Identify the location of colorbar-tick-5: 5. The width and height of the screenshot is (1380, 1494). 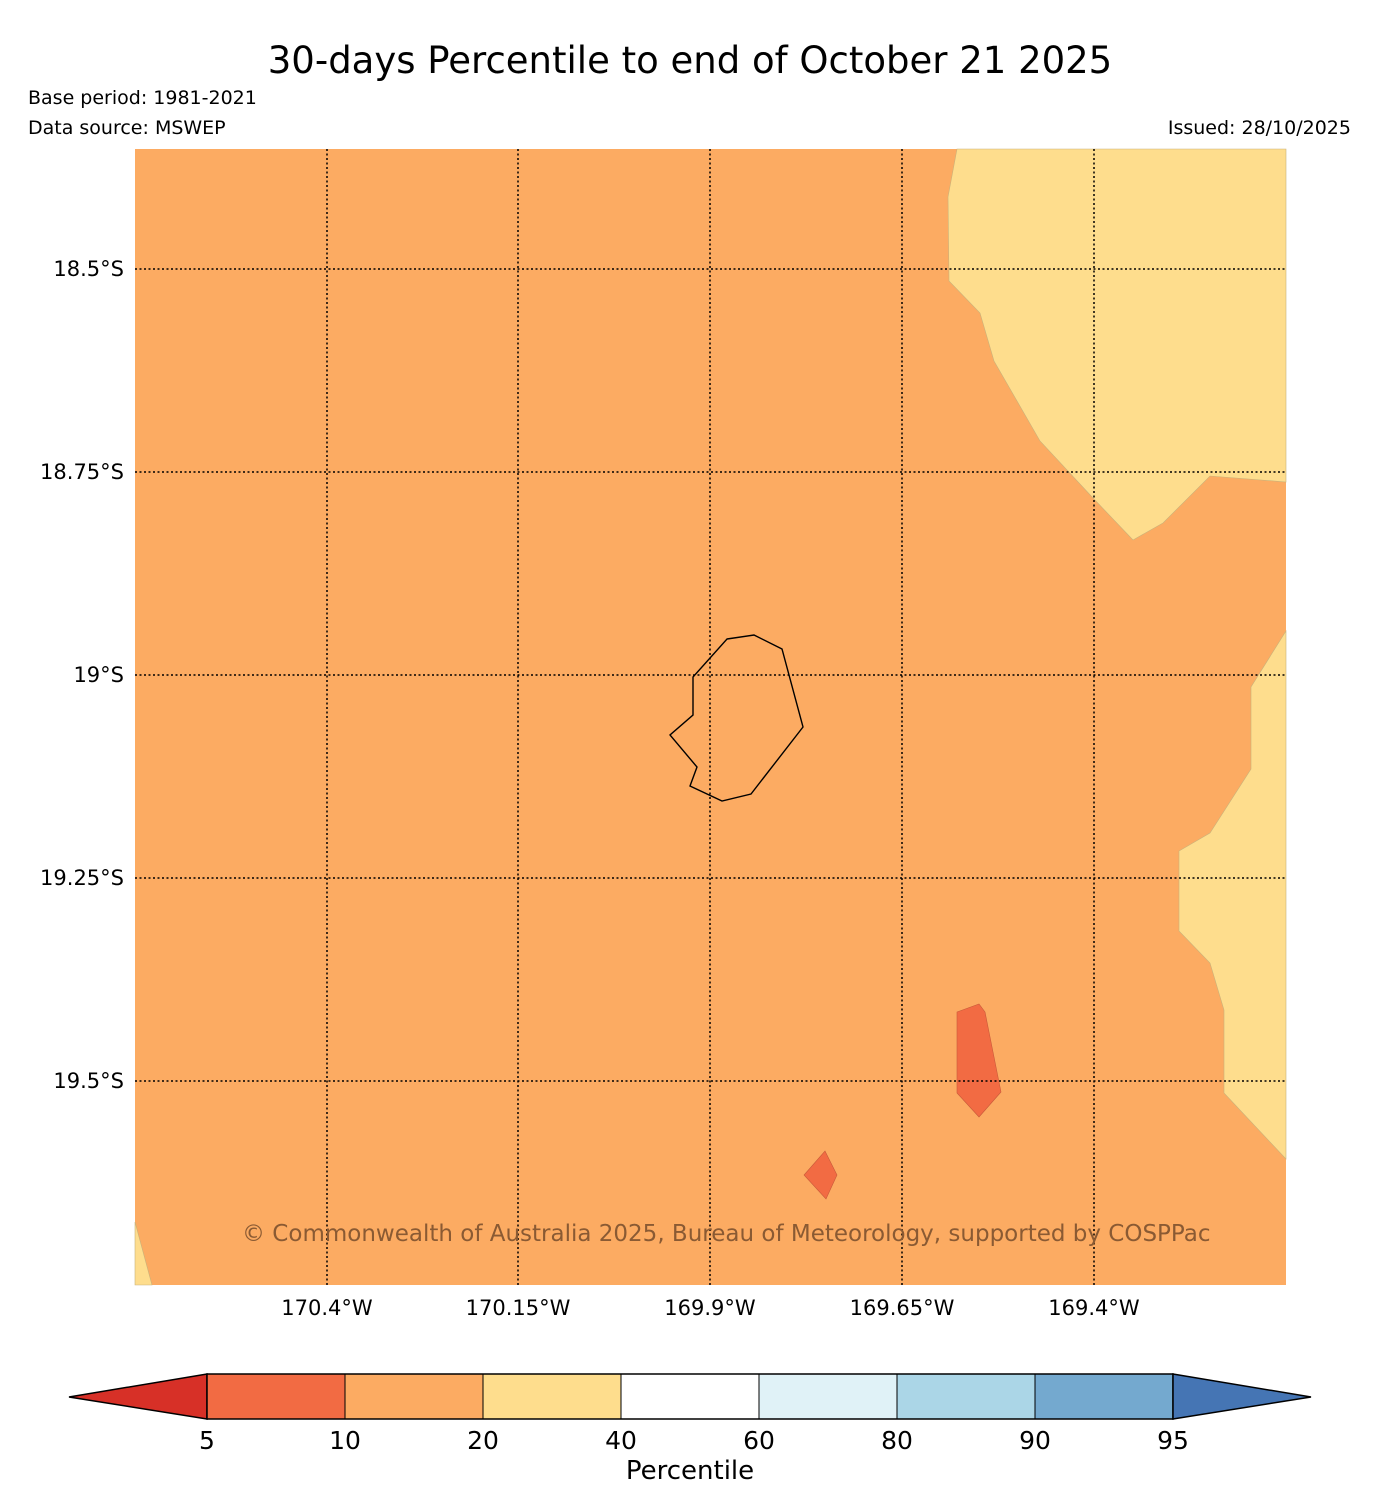
(207, 1440).